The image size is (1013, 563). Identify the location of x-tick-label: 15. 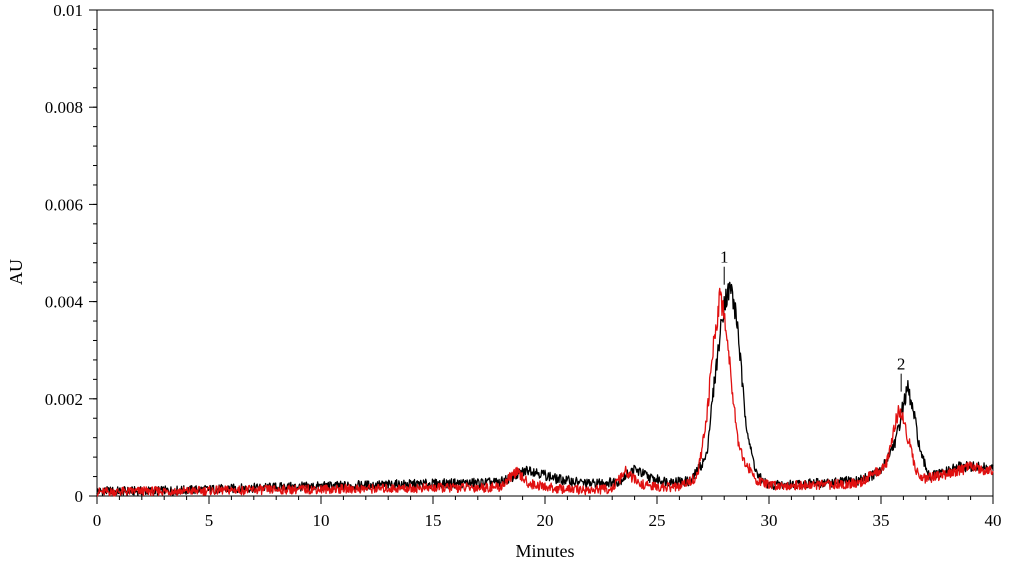
(433, 520).